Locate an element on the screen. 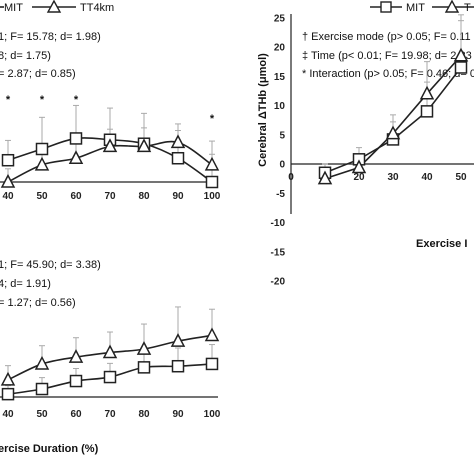 This screenshot has height=474, width=474. legend-triangle-marker is located at coordinates (54, 6).